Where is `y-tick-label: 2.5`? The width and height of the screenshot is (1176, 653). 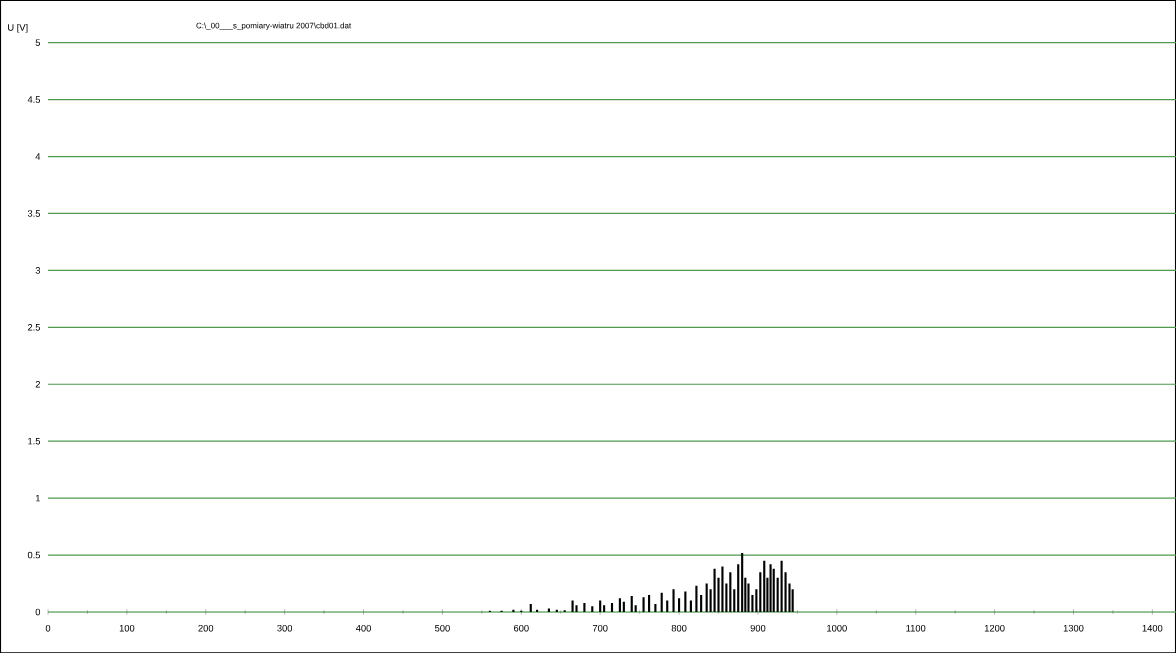
y-tick-label: 2.5 is located at coordinates (34, 327).